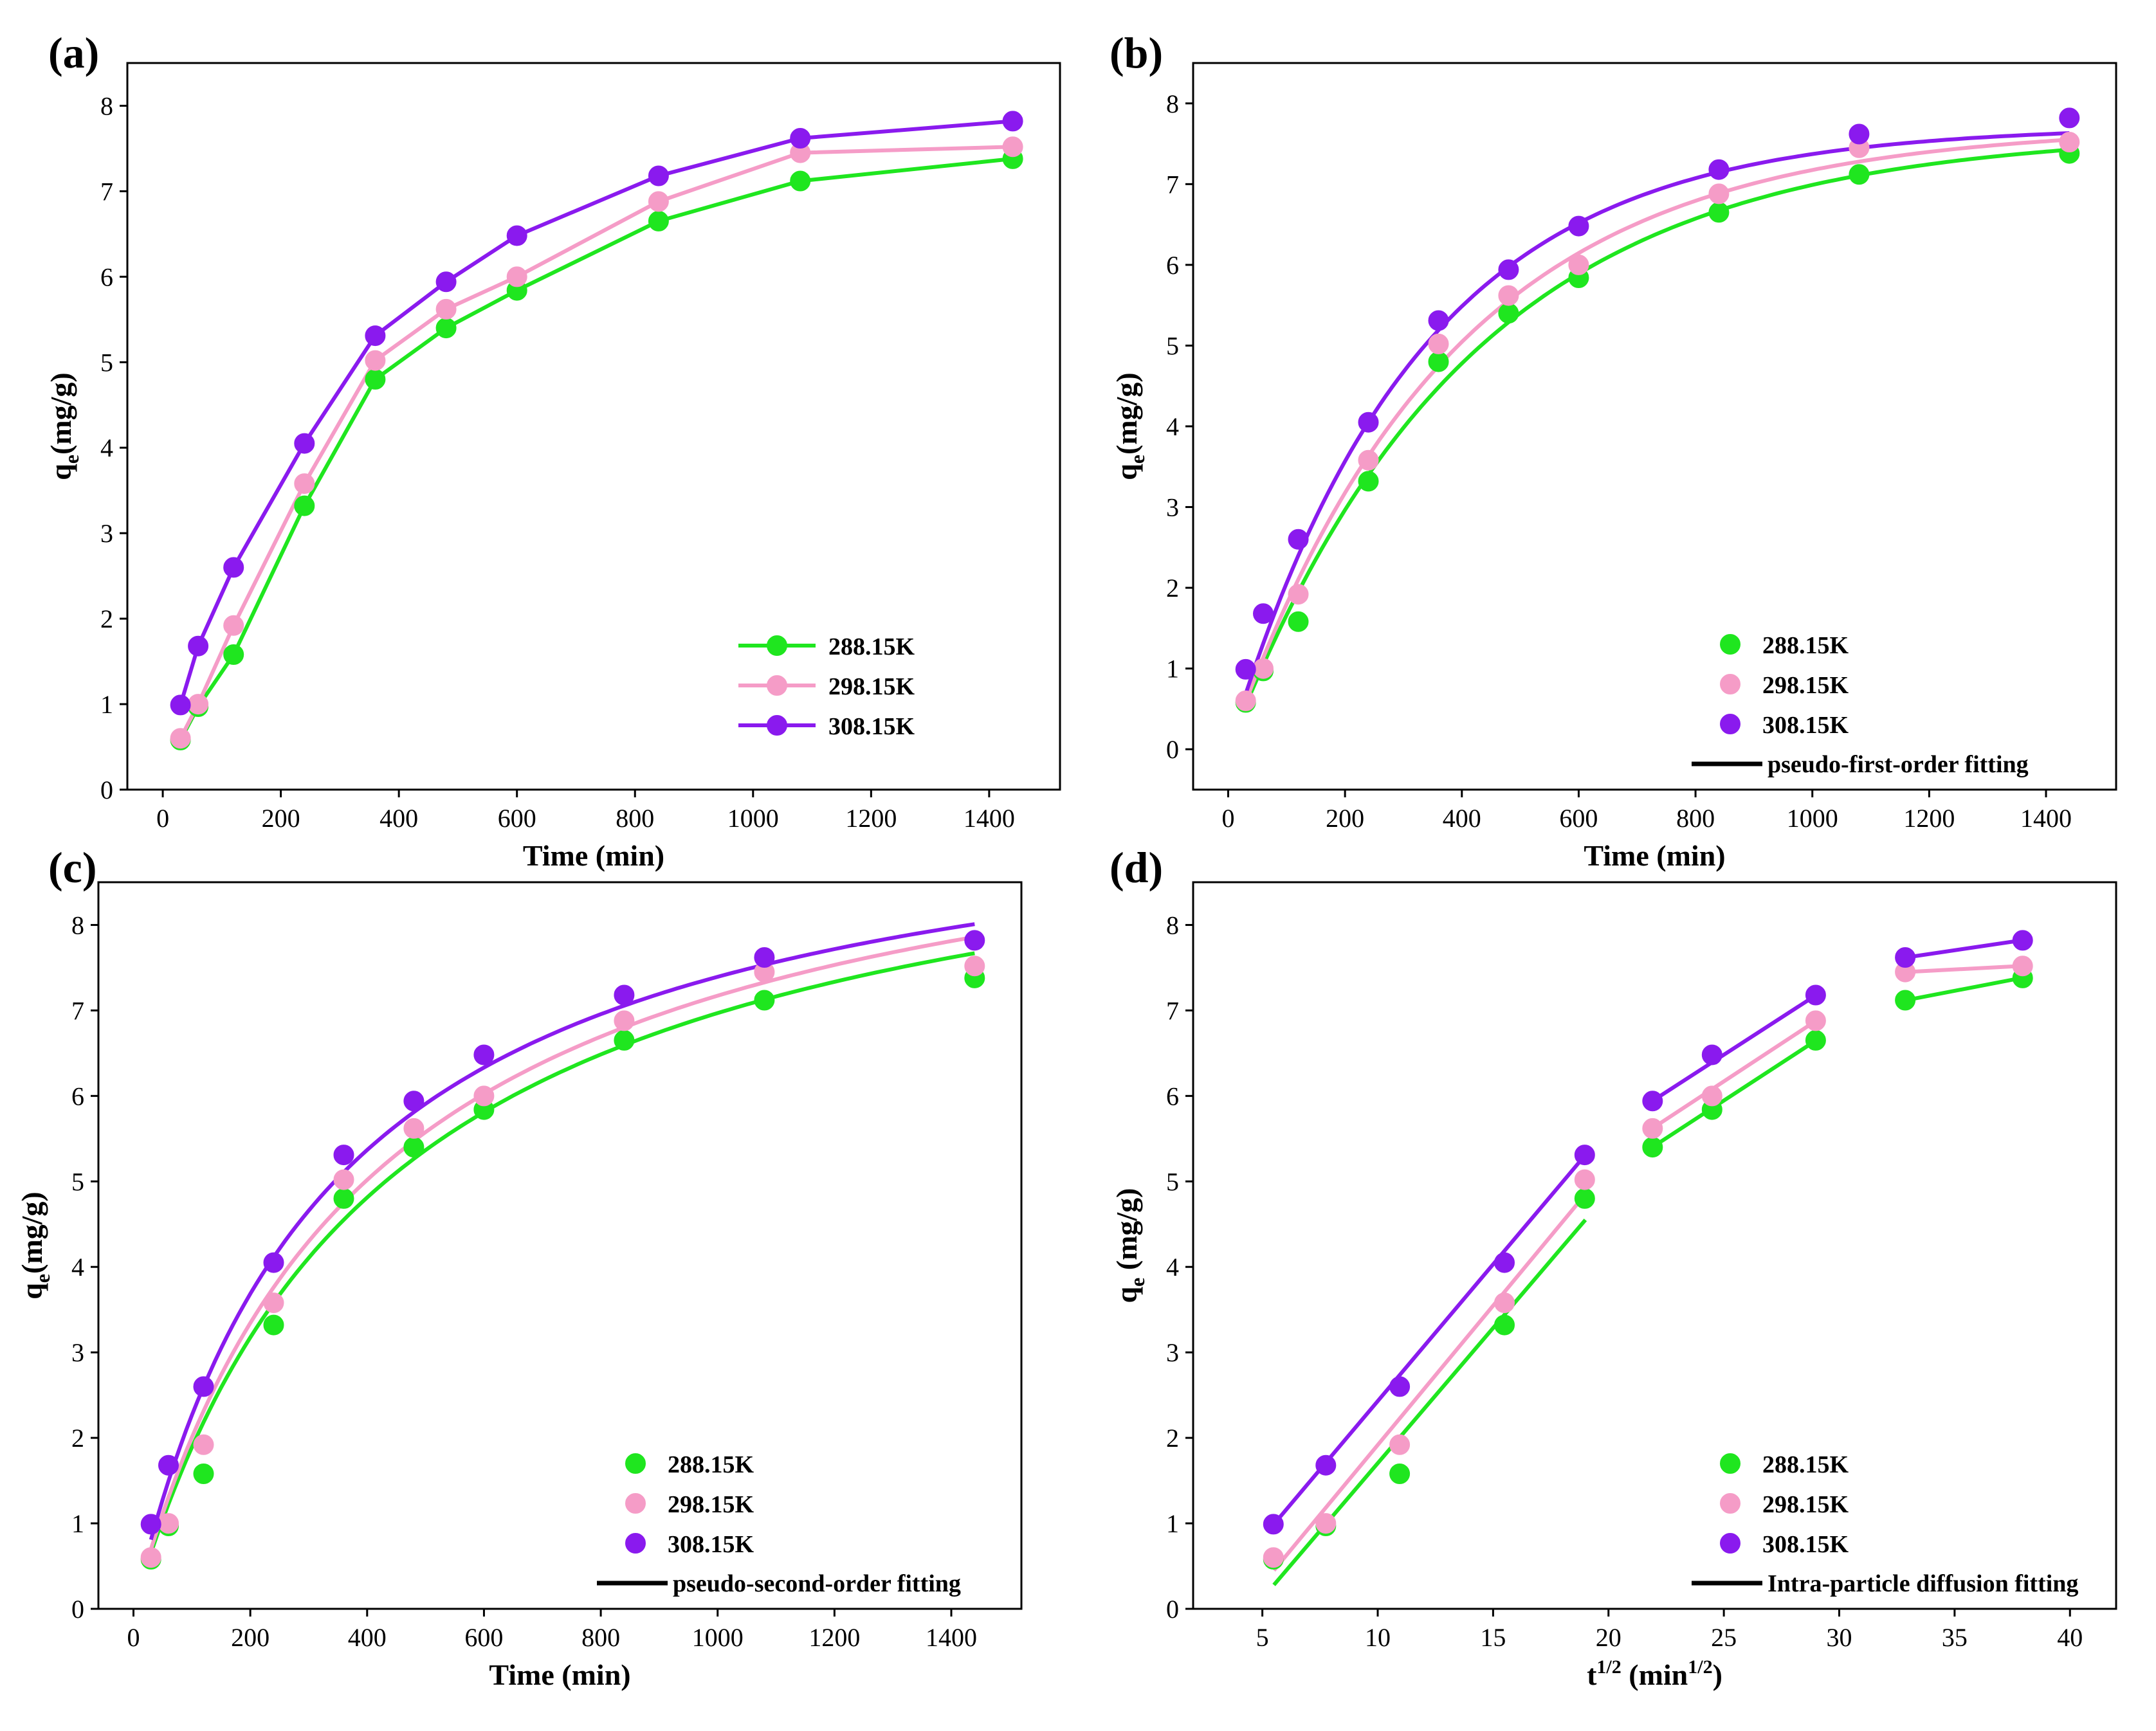 The width and height of the screenshot is (2156, 1731). I want to click on panel-tag: (c), so click(72, 867).